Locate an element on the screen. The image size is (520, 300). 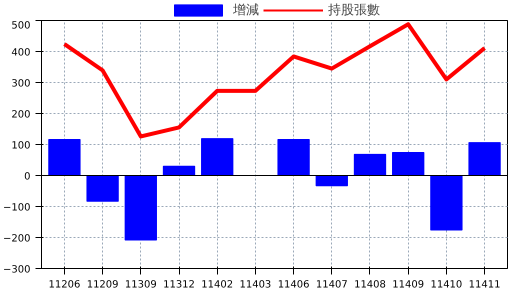
y-tick-label: −300 is located at coordinates (17, 270).